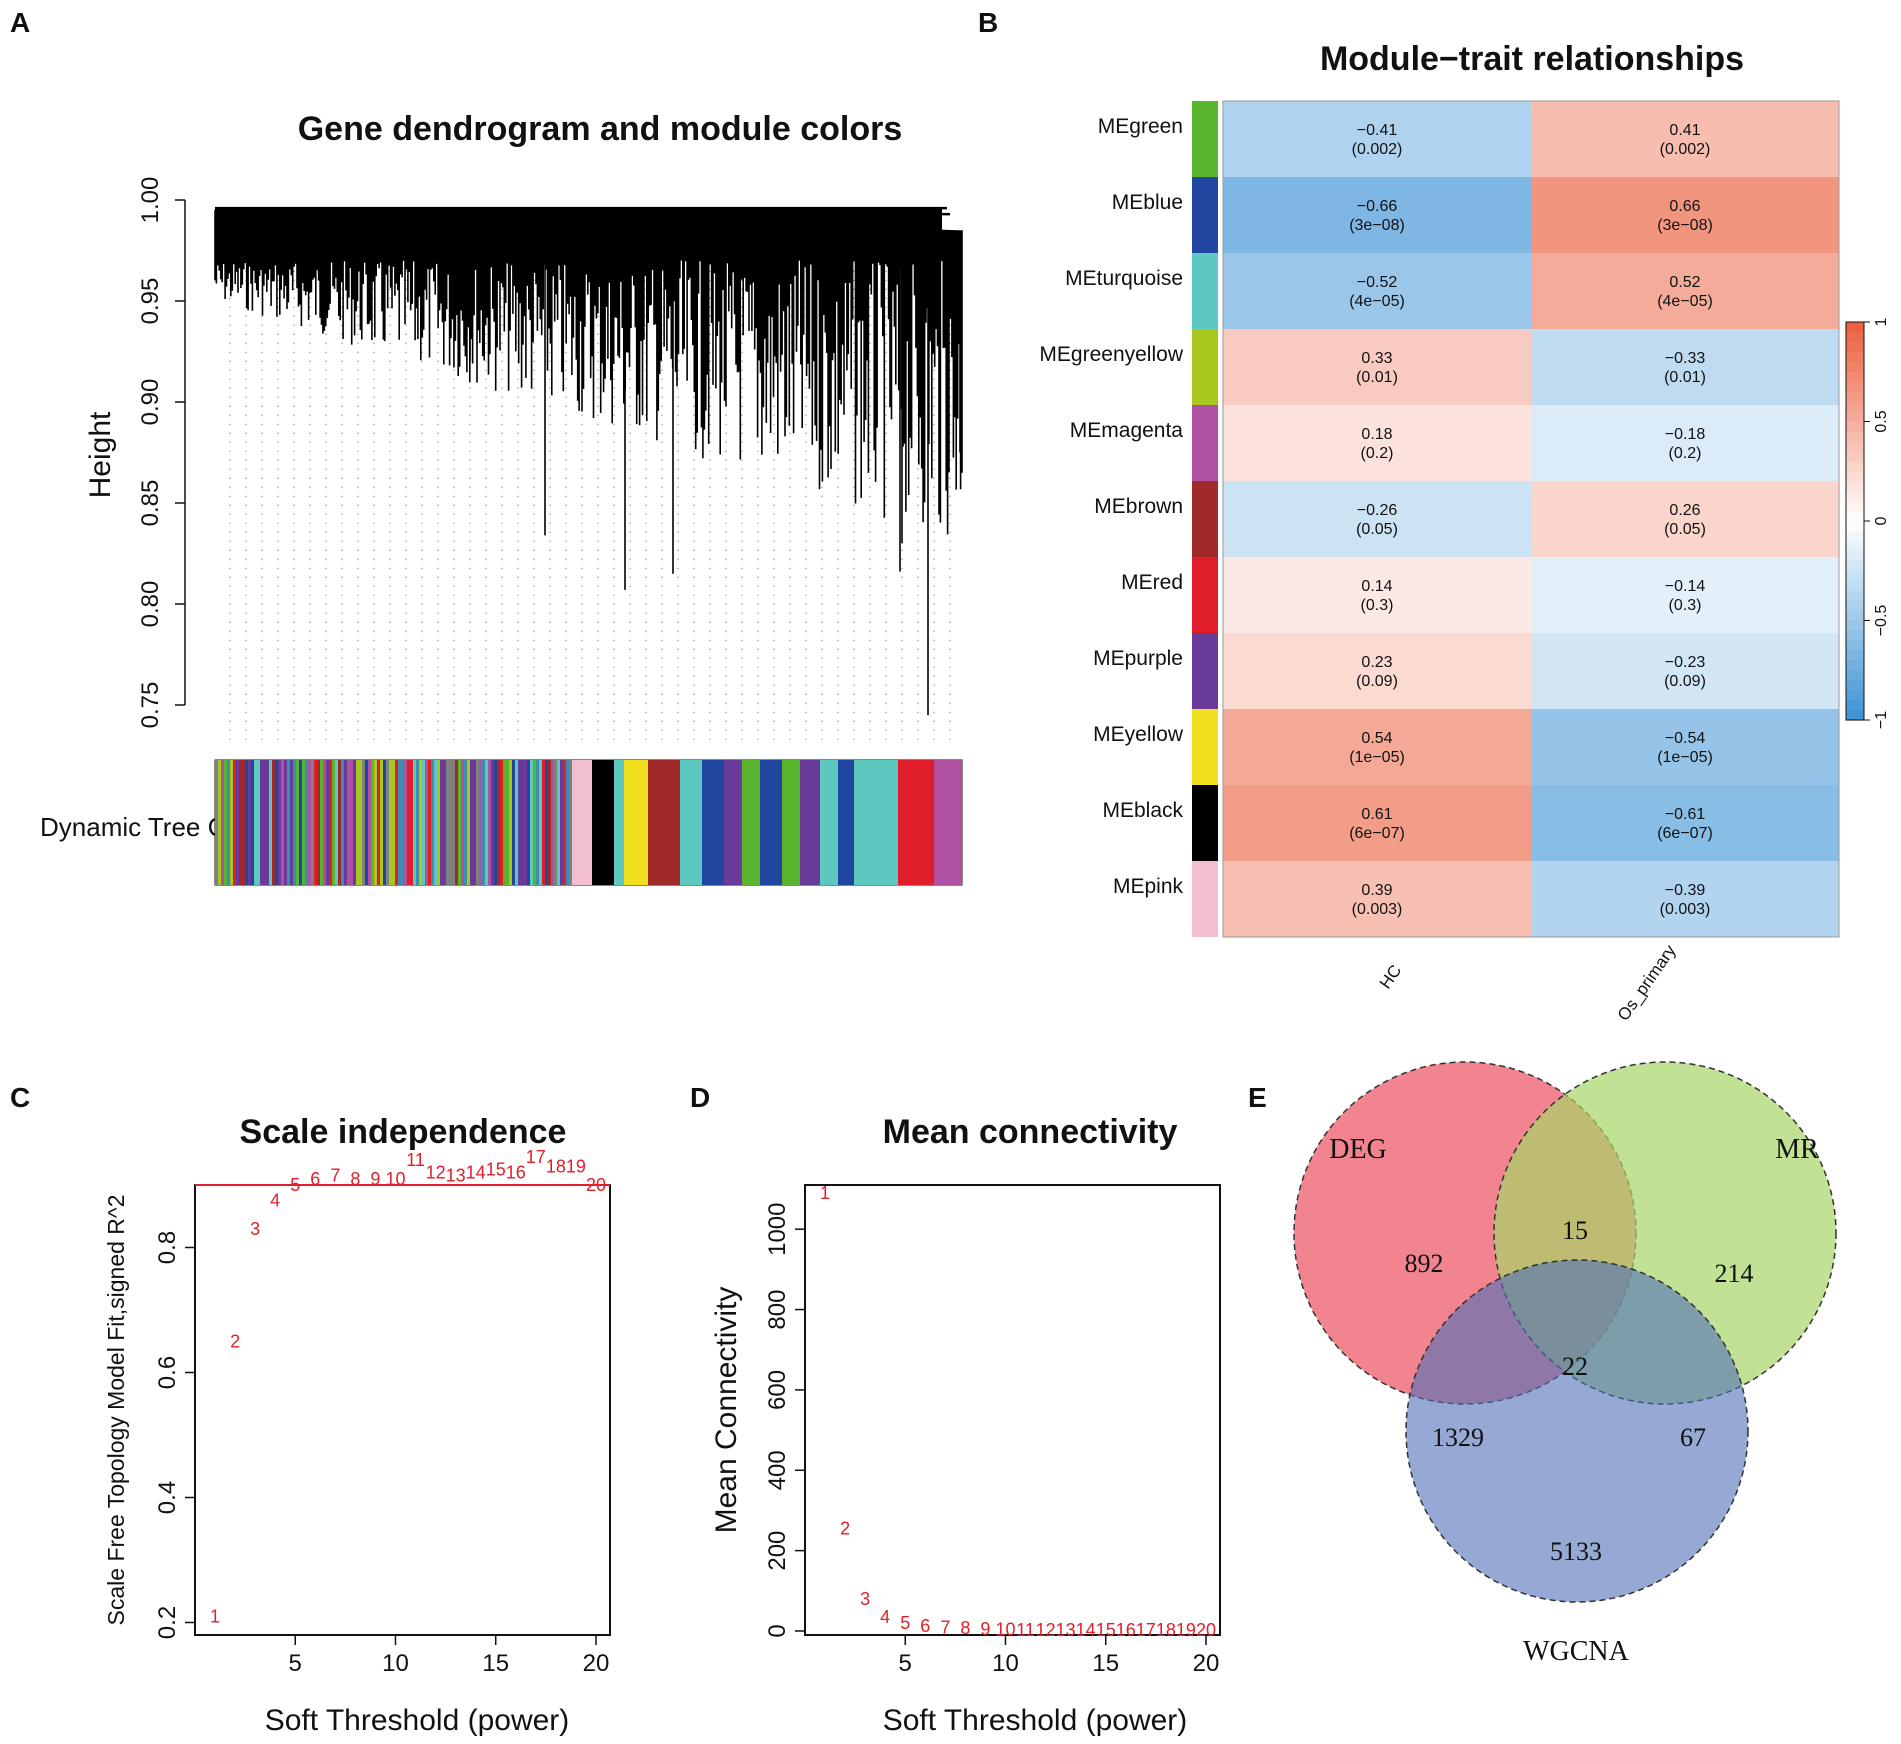 Image resolution: width=1901 pixels, height=1744 pixels. Describe the element at coordinates (1377, 529) in the screenshot. I see `heatmap-cell-p: (0.05)` at that location.